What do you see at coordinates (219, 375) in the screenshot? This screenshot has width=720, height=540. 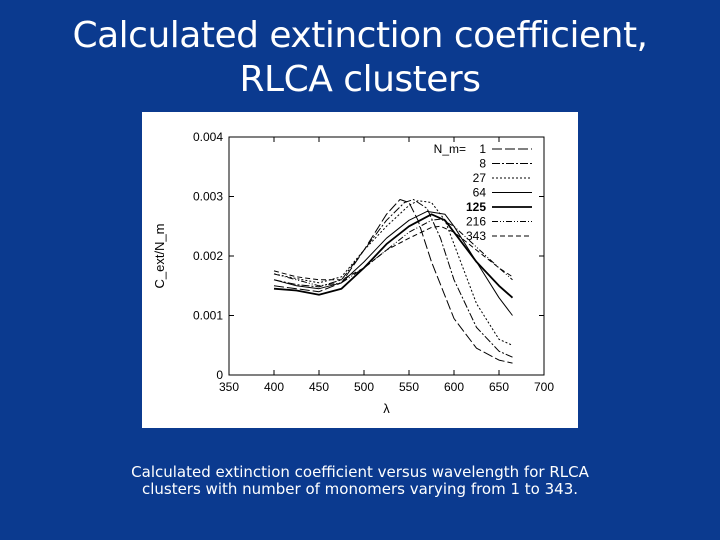 I see `y-tick-label: 0` at bounding box center [219, 375].